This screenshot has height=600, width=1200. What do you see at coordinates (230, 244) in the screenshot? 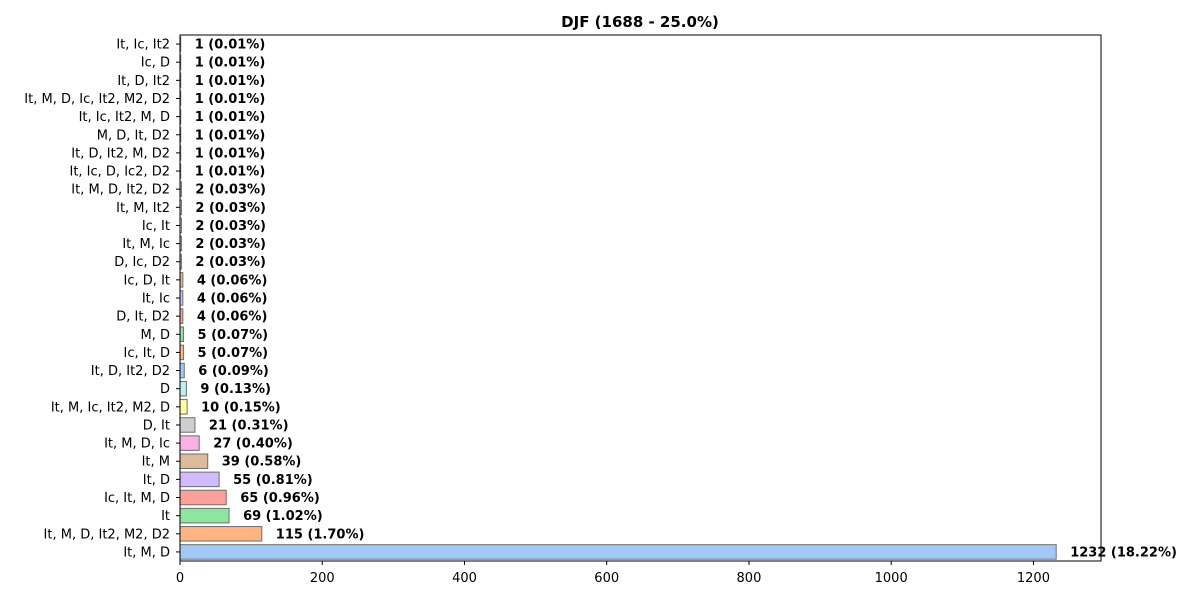
I see `data-label-17: 2 (0.03%)` at bounding box center [230, 244].